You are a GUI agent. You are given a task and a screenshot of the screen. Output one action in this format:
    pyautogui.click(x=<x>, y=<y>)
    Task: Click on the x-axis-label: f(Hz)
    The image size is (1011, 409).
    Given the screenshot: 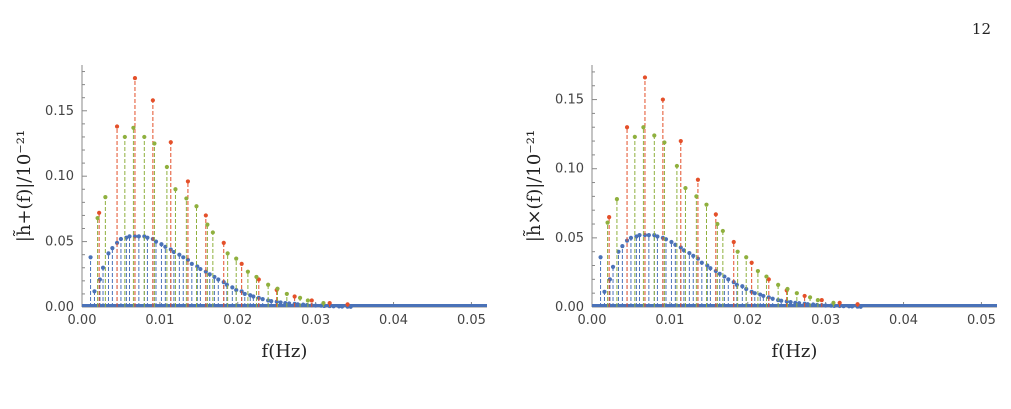 What is the action you would take?
    pyautogui.click(x=285, y=351)
    